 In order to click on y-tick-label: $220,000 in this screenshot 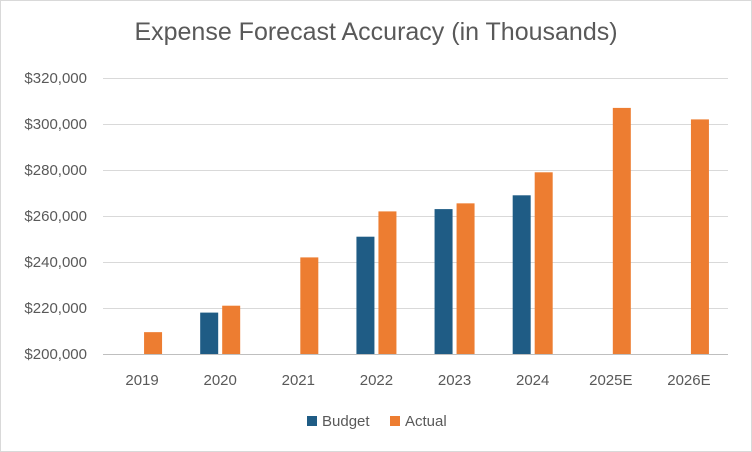, I will do `click(55, 308)`.